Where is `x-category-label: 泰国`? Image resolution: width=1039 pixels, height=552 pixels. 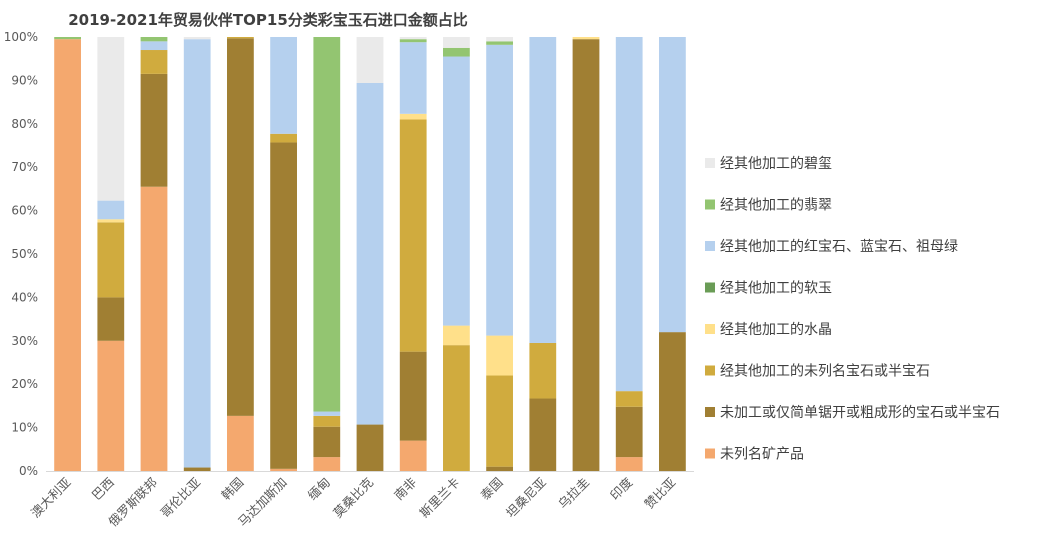 x-category-label: 泰国 is located at coordinates (491, 489).